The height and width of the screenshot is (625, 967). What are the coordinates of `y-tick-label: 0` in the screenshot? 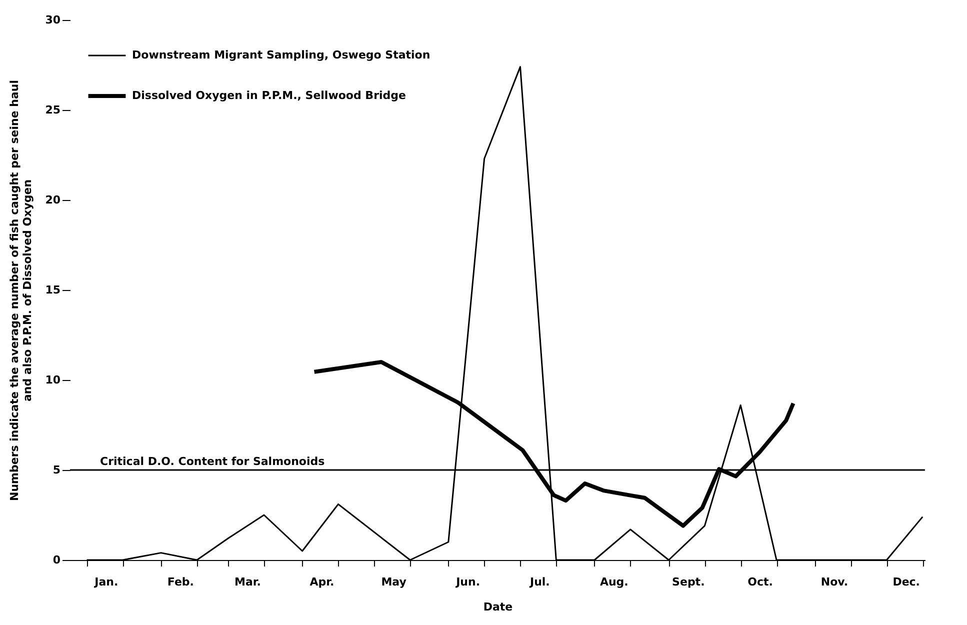 It's located at (56, 560).